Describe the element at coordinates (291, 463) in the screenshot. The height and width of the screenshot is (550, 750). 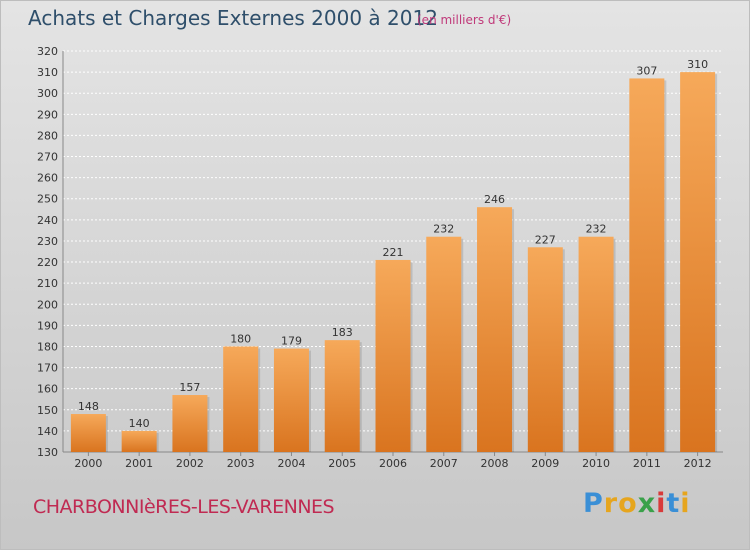
I see `x-tick-label: 2004` at that location.